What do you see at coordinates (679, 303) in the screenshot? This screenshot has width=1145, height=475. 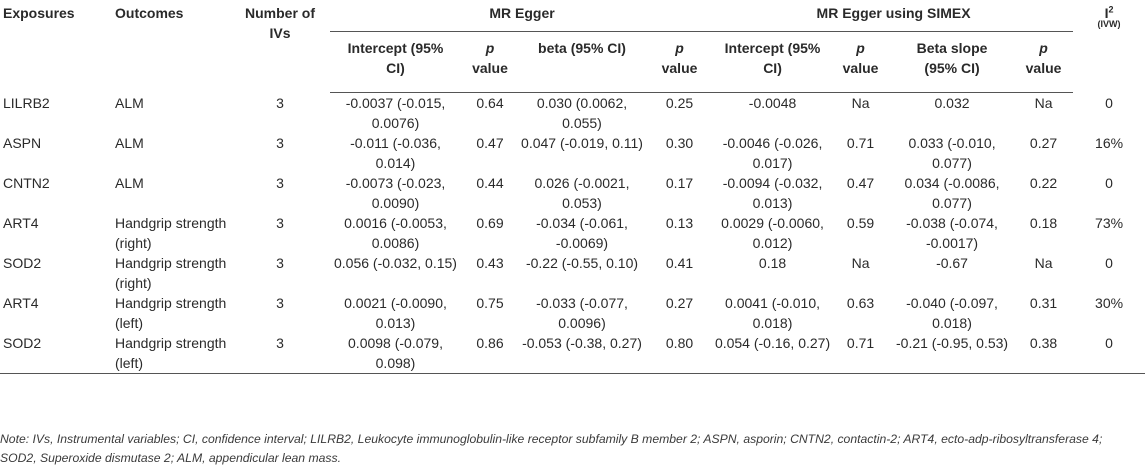 I see `cell-egger-p2: 0.27` at bounding box center [679, 303].